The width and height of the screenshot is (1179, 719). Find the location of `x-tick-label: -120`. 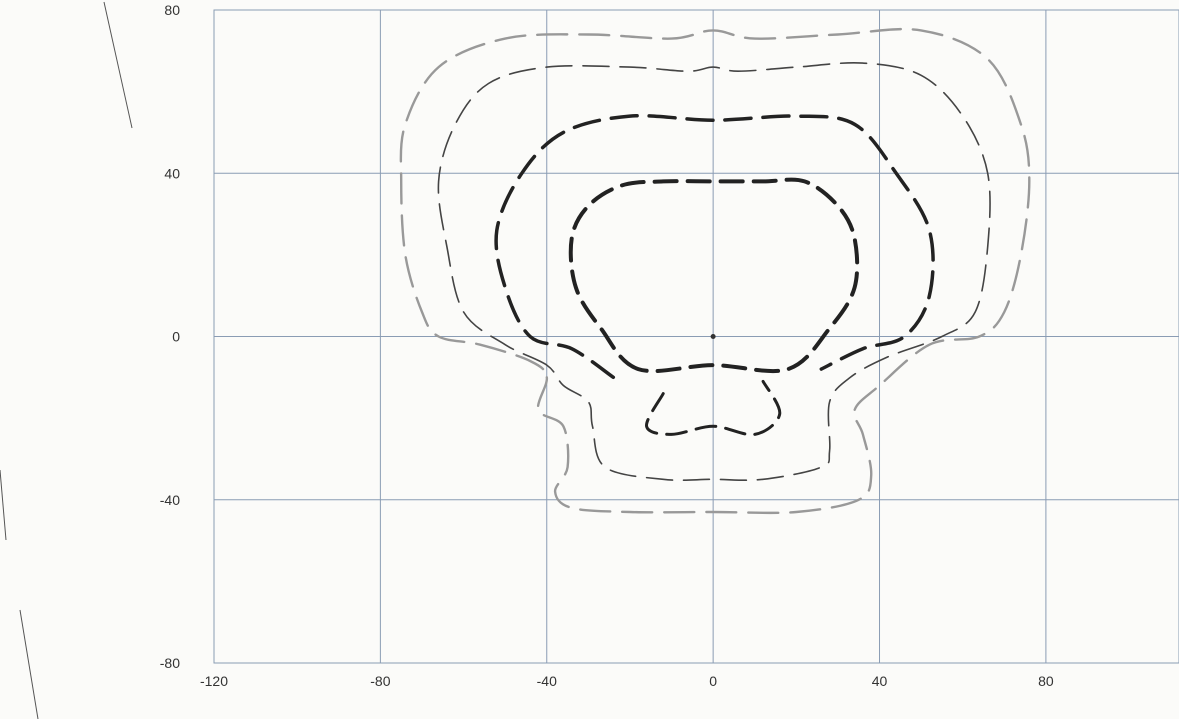

x-tick-label: -120 is located at coordinates (214, 681).